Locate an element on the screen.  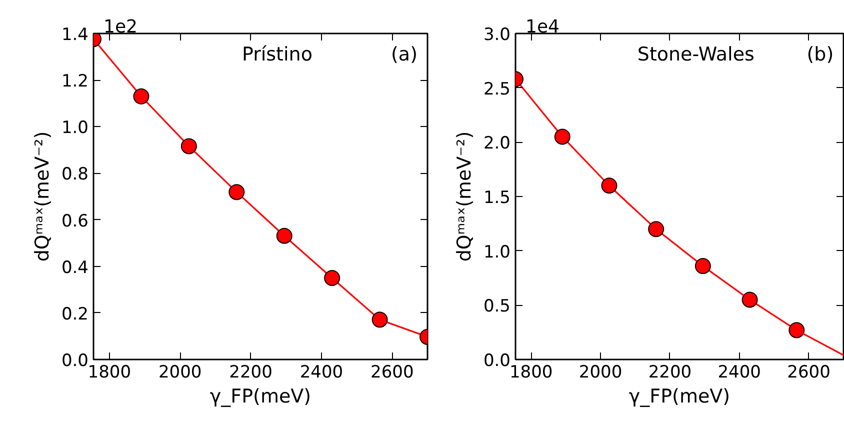
annotation: (a) is located at coordinates (404, 55).